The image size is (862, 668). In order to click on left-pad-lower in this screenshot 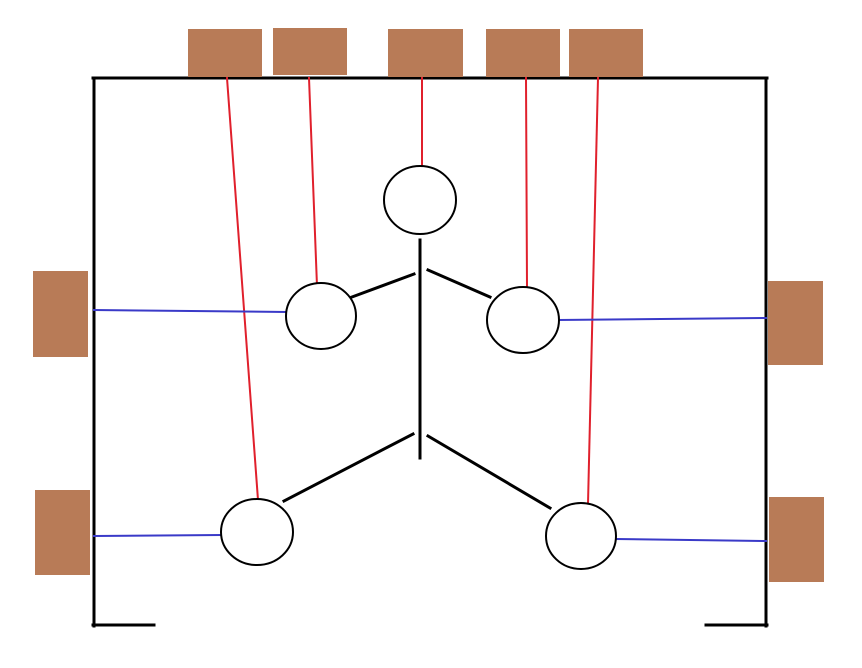, I will do `click(62, 532)`.